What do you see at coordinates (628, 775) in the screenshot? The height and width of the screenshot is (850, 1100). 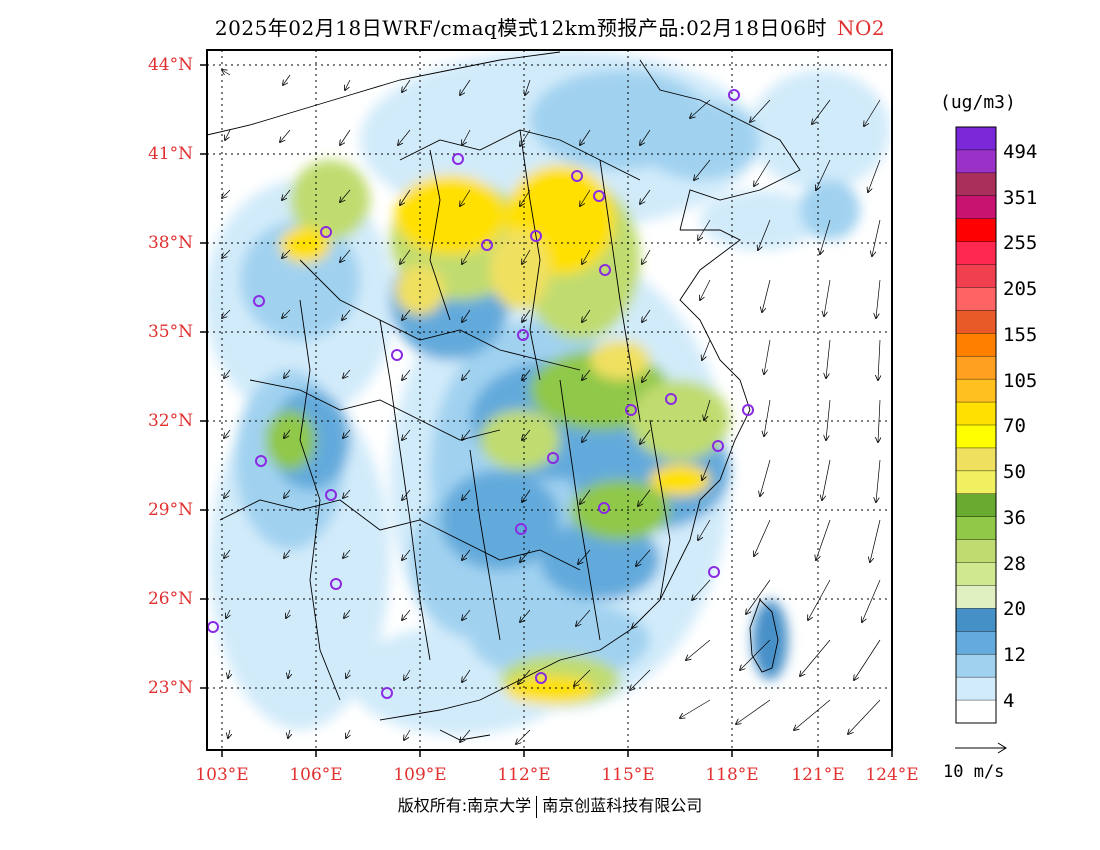 I see `lon-label: 115°E` at bounding box center [628, 775].